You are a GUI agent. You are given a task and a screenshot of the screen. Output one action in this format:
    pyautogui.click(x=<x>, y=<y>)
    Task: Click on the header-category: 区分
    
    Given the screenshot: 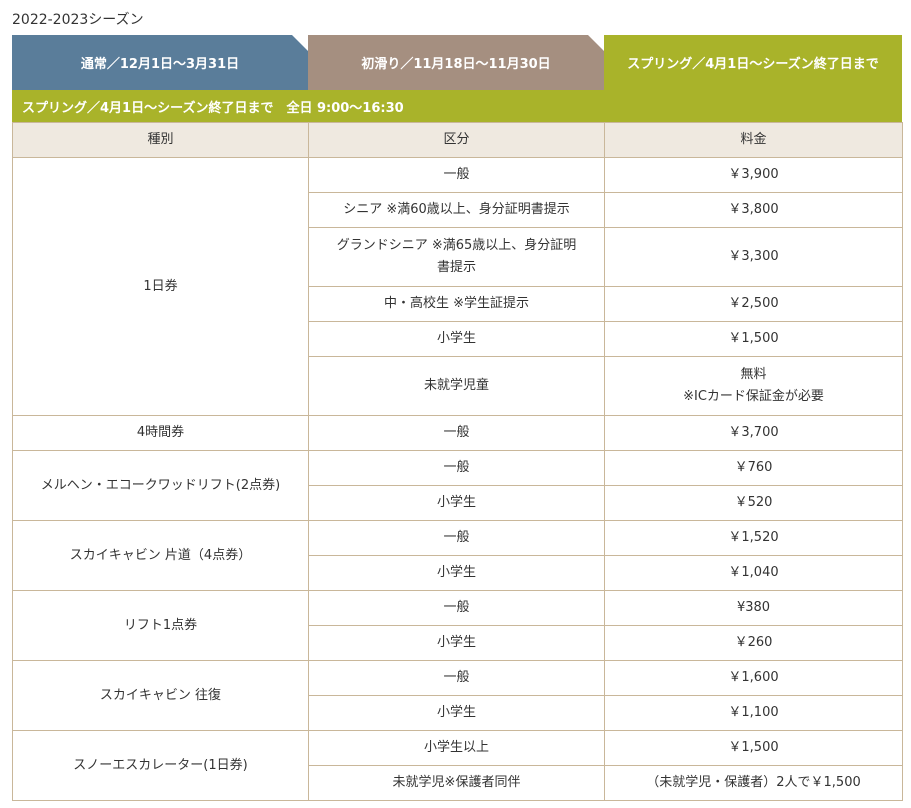 What is the action you would take?
    pyautogui.click(x=456, y=140)
    